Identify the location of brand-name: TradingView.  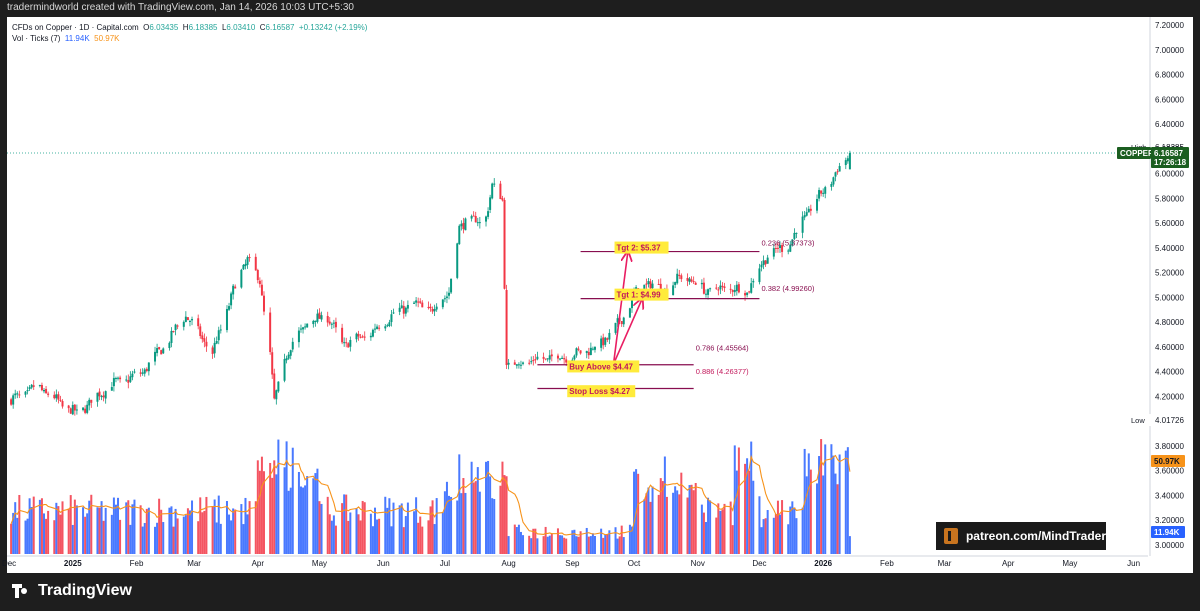
(85, 590).